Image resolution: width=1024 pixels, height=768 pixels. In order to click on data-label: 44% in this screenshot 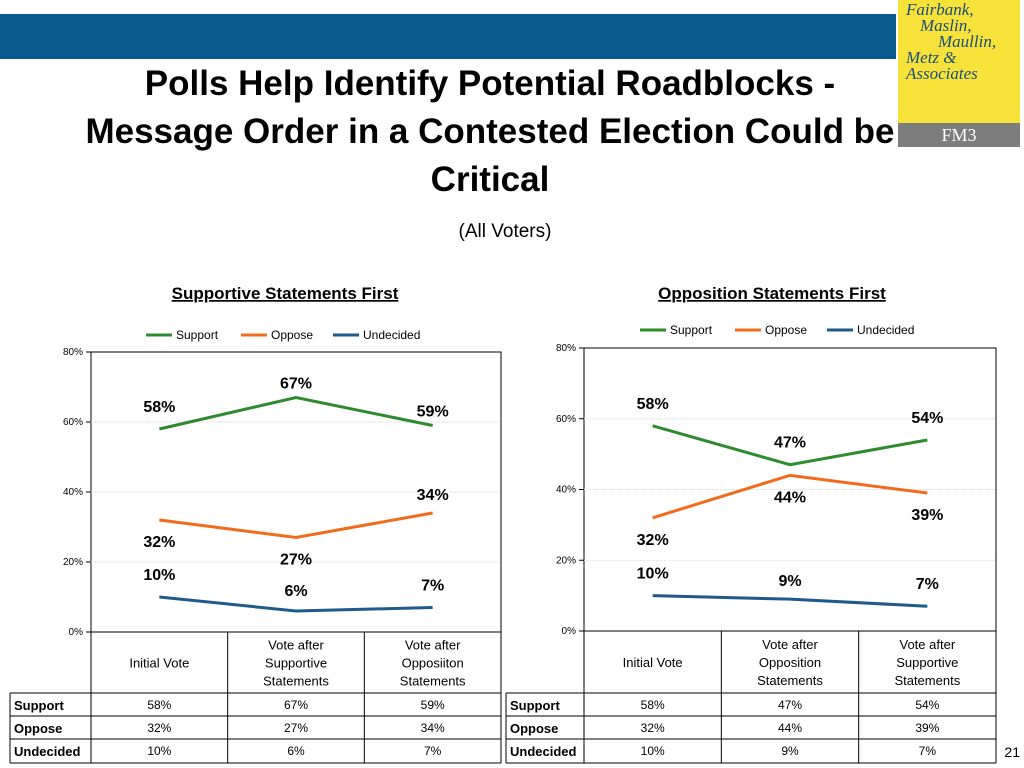, I will do `click(790, 497)`.